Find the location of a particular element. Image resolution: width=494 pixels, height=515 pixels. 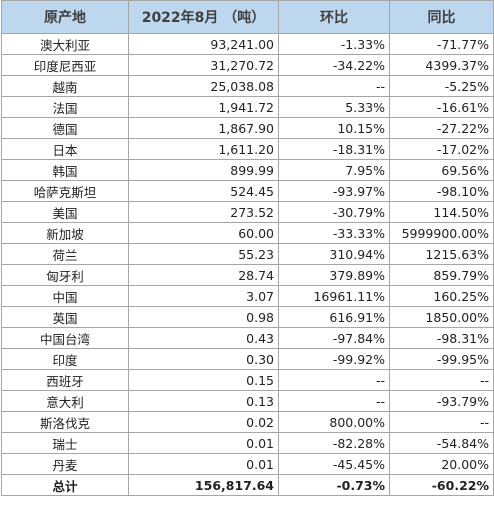

origin-cell: 印度尼西亚 is located at coordinates (65, 65).